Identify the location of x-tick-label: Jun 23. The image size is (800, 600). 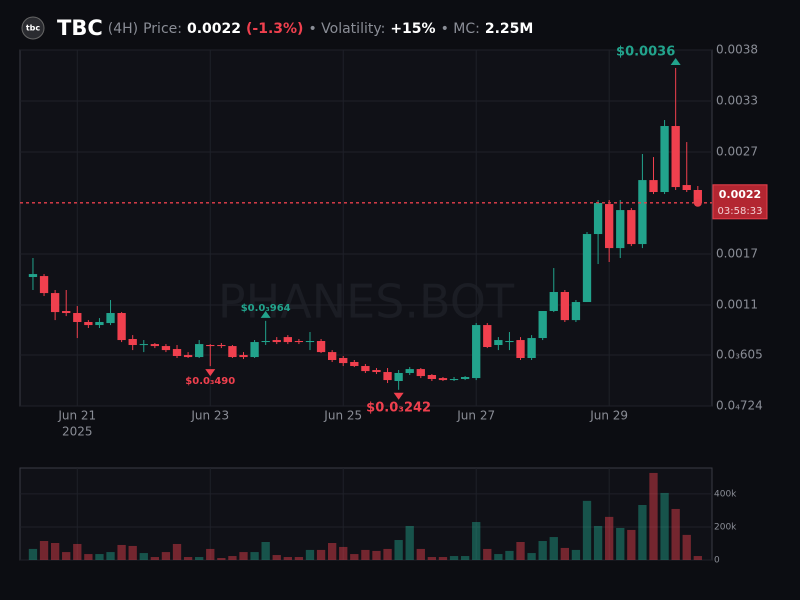
(209, 416).